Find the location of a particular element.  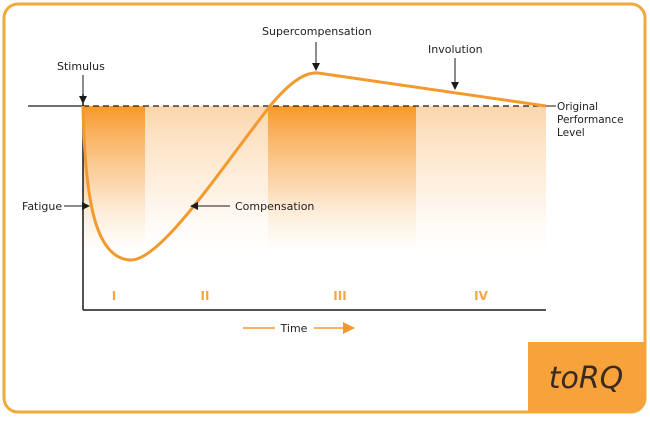

time-label: Time is located at coordinates (294, 328).